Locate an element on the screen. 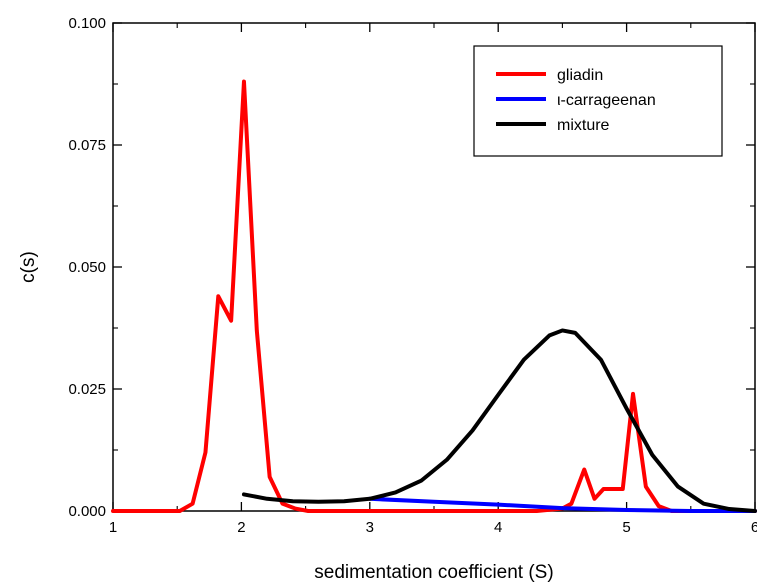  legend-label-gliadin: gliadin is located at coordinates (580, 75).